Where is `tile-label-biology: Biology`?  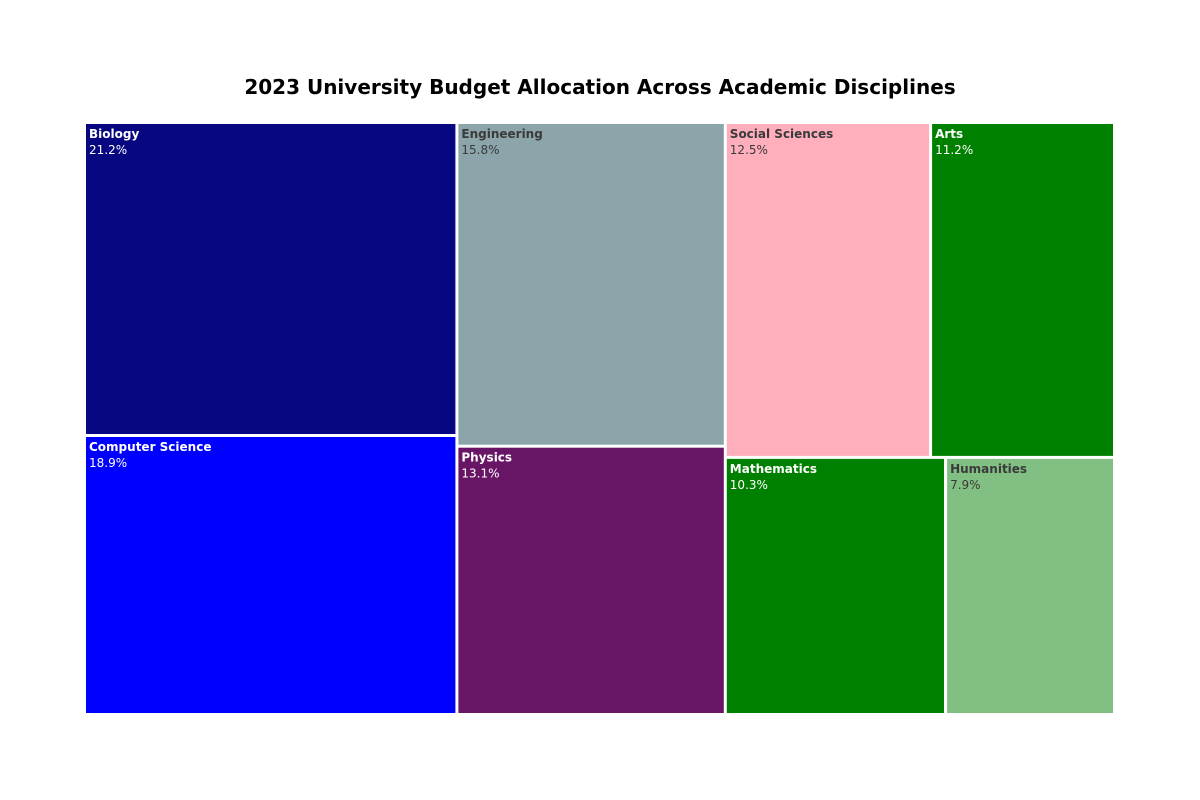
tile-label-biology: Biology is located at coordinates (114, 134).